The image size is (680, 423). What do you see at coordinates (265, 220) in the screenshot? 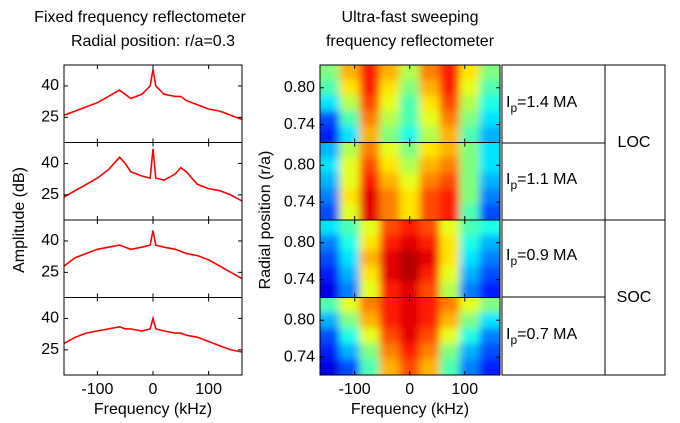
I see `middle-y-label: Radial position (r/a)` at bounding box center [265, 220].